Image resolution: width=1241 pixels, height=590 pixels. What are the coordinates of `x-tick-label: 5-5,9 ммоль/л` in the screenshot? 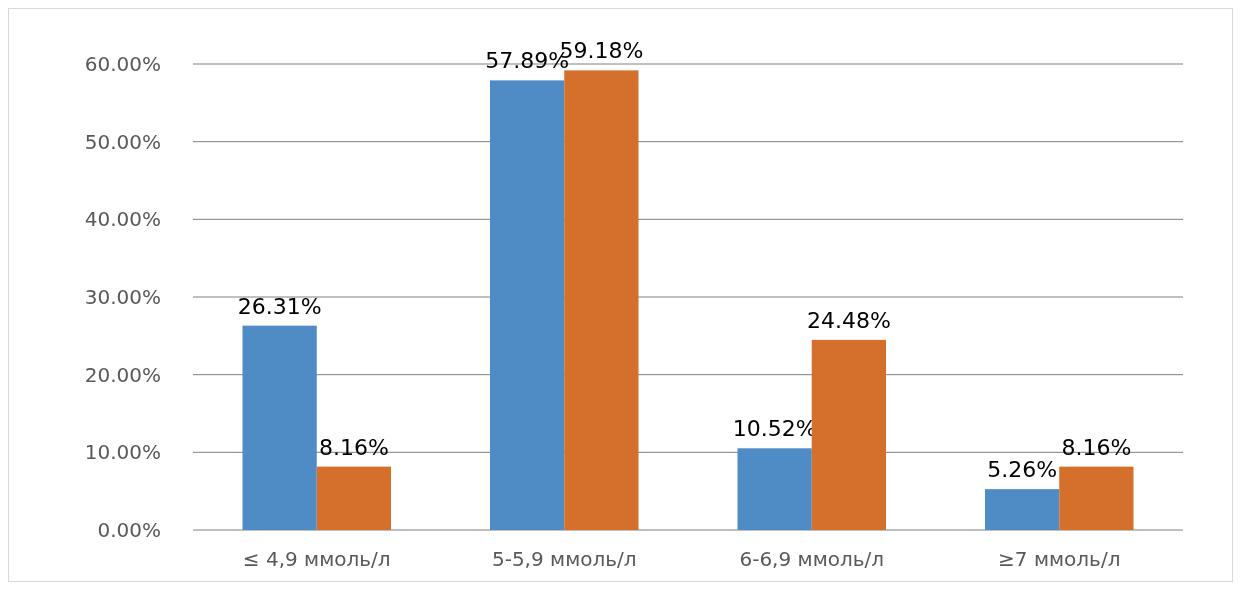 It's located at (564, 559).